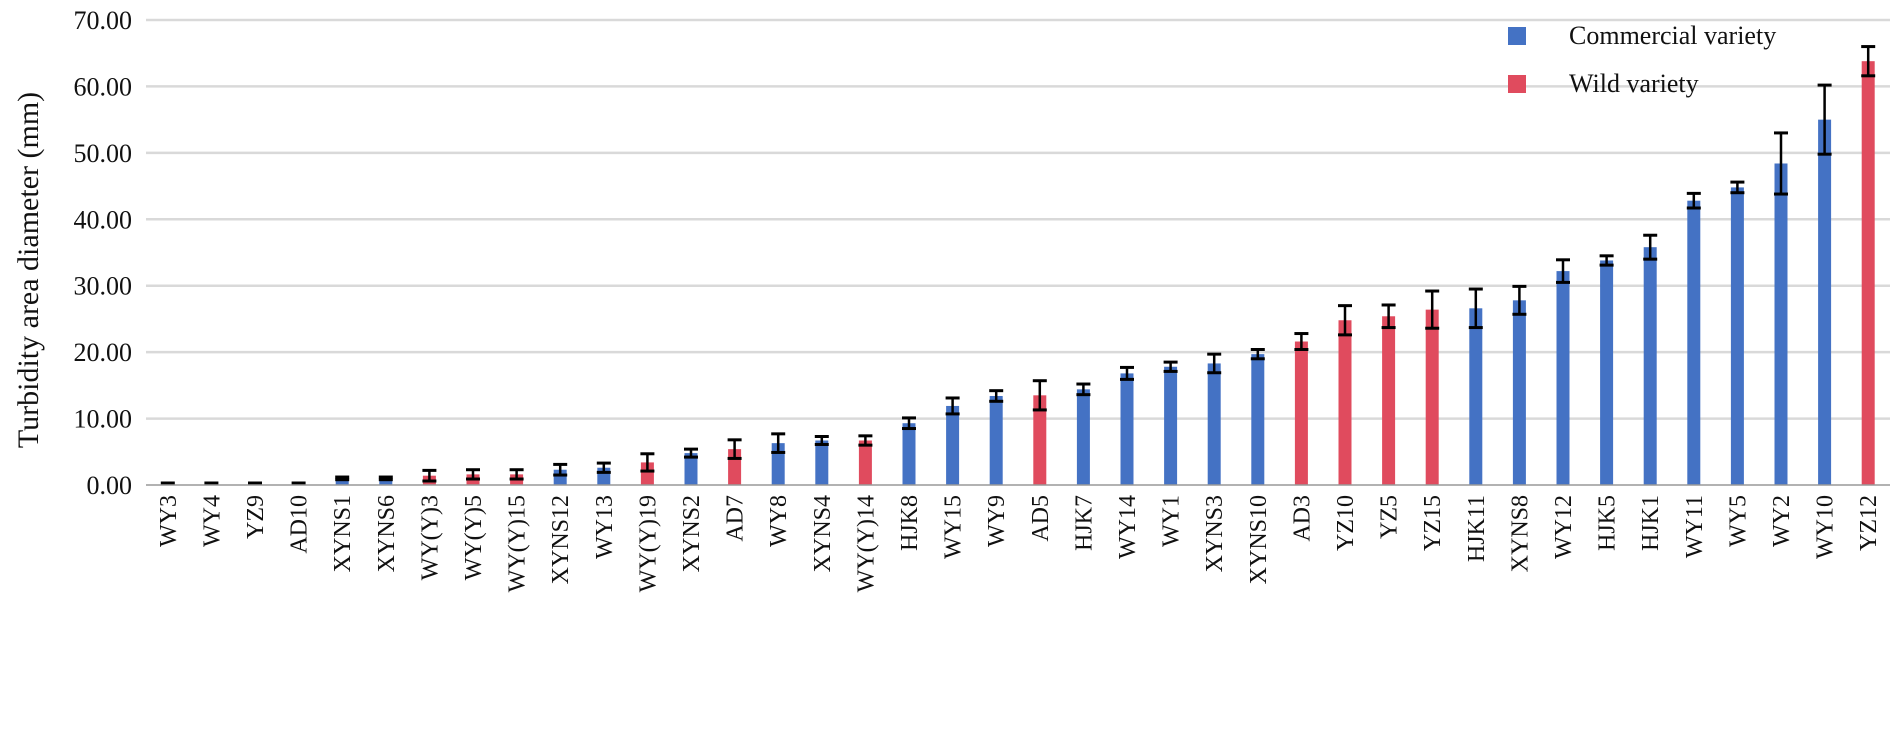 This screenshot has height=742, width=1901. I want to click on y-tick-label: 70.00, so click(103, 20).